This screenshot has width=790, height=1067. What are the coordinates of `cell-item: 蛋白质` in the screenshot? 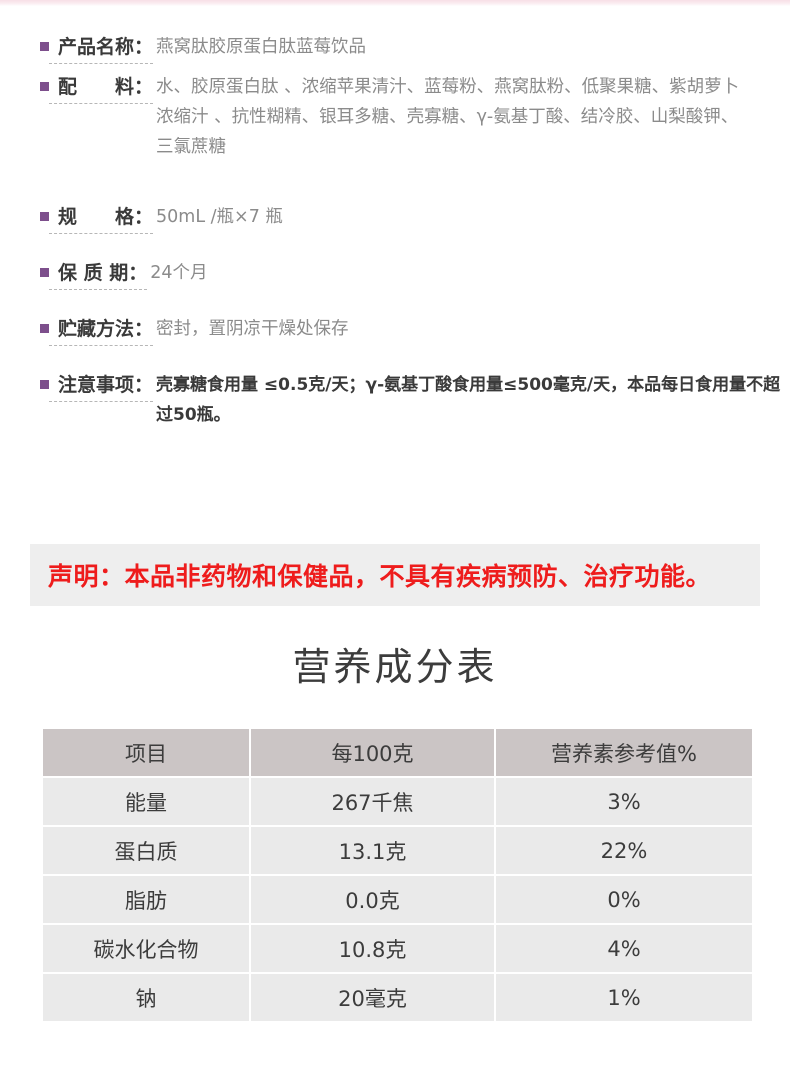 It's located at (146, 850).